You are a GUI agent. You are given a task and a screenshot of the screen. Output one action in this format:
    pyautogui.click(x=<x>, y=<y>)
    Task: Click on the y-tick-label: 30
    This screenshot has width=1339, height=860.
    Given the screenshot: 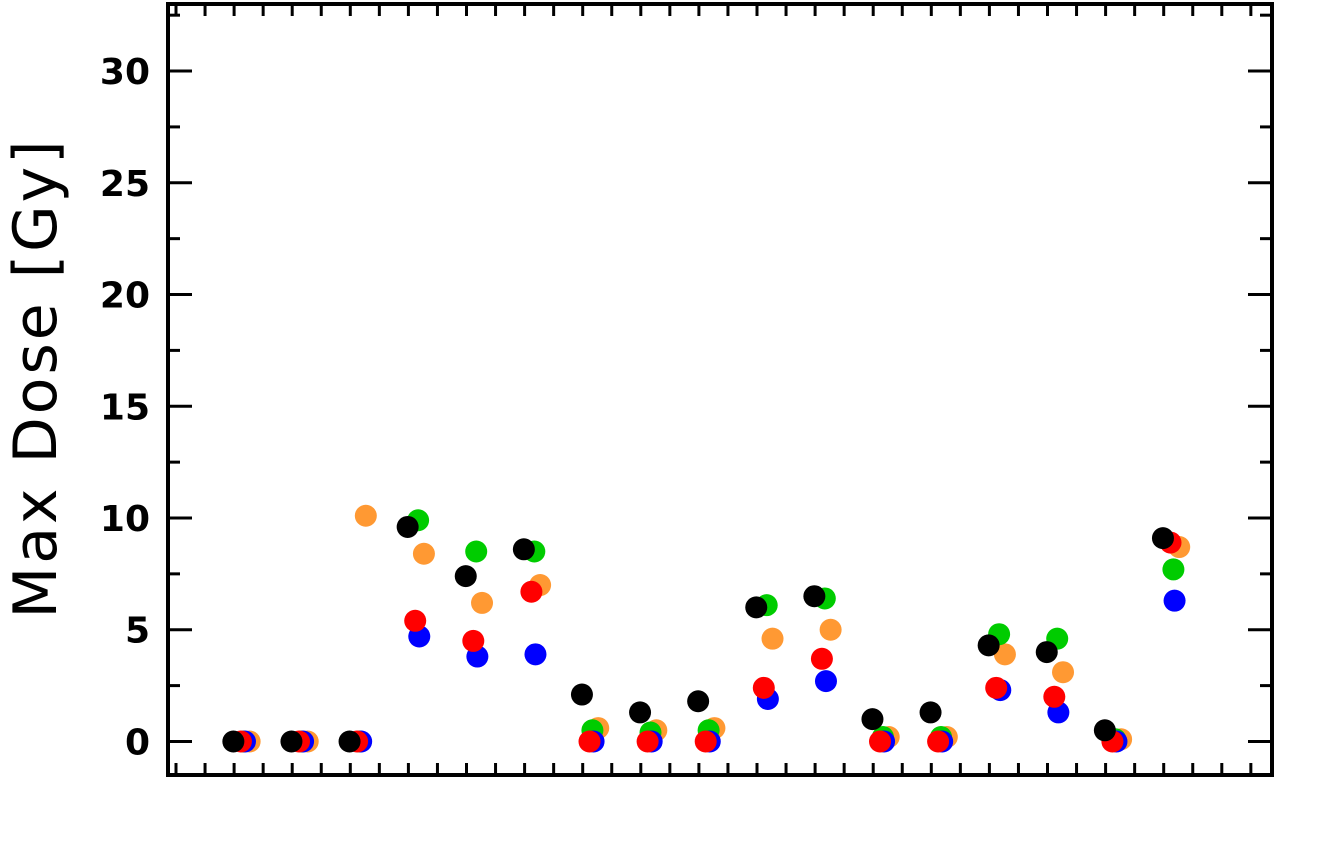 What is the action you would take?
    pyautogui.click(x=125, y=72)
    